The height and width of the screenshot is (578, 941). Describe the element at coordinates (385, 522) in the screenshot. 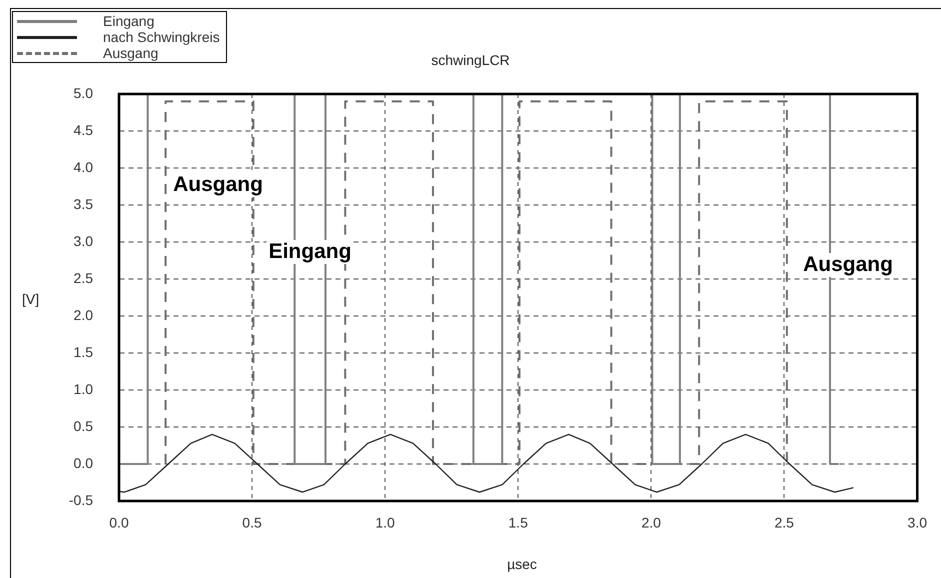

I see `x-tick-label: 1.0` at that location.